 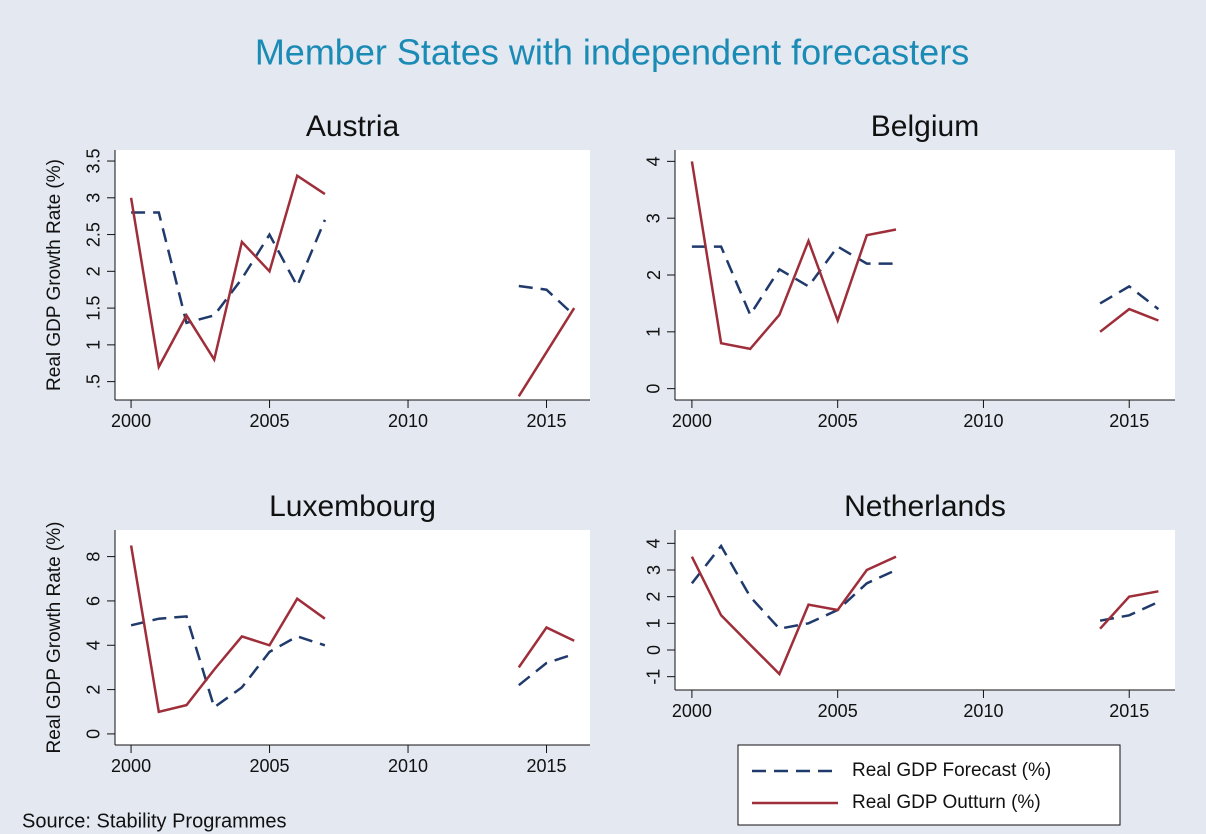 What do you see at coordinates (94, 308) in the screenshot?
I see `y-tick-label: 1.5` at bounding box center [94, 308].